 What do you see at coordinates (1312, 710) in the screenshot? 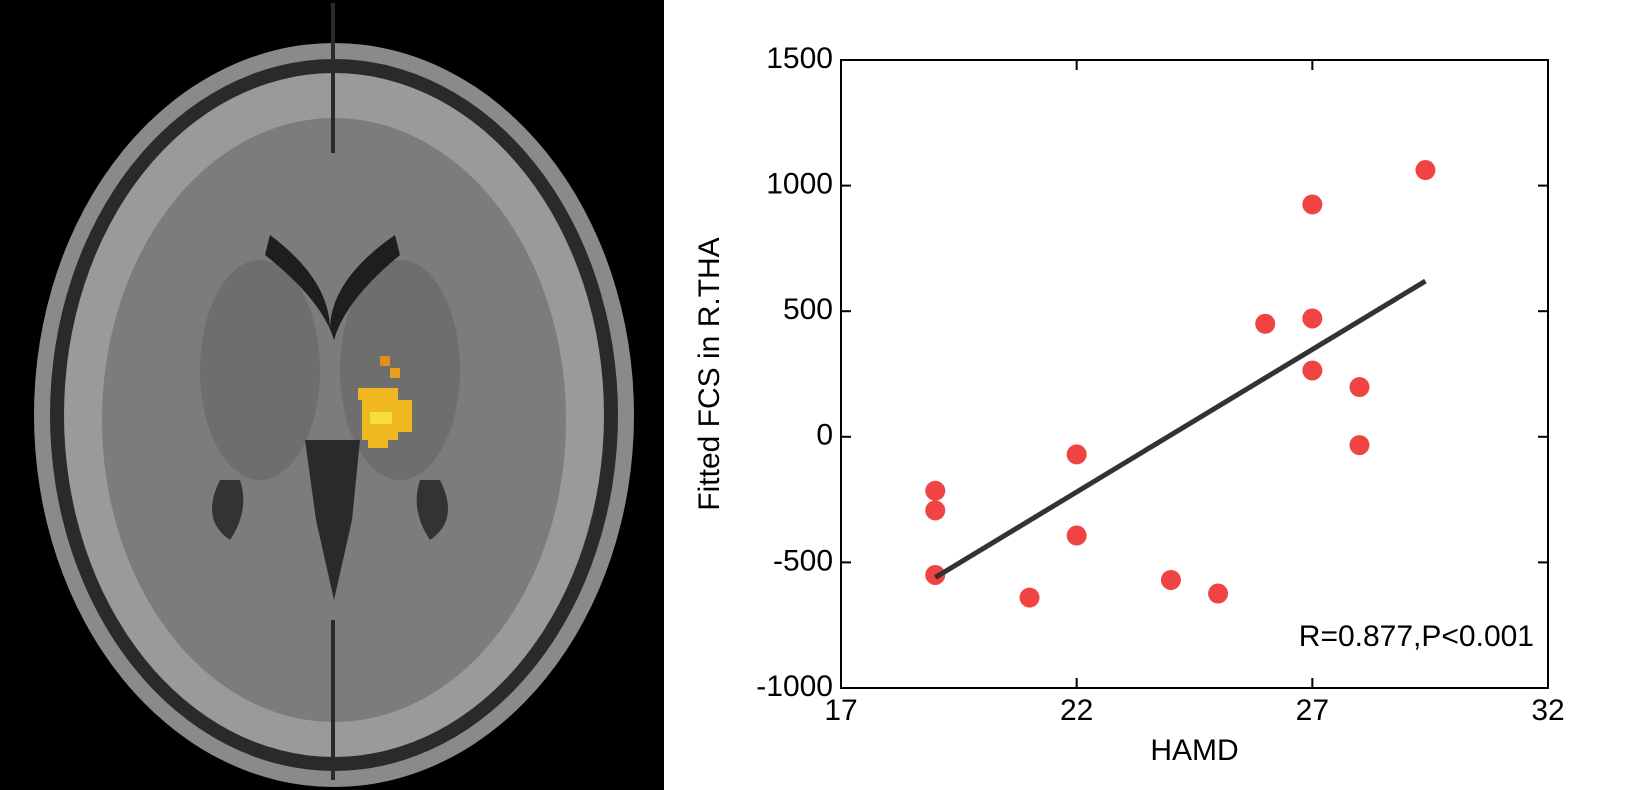
I see `x-tick-label: 27` at bounding box center [1312, 710].